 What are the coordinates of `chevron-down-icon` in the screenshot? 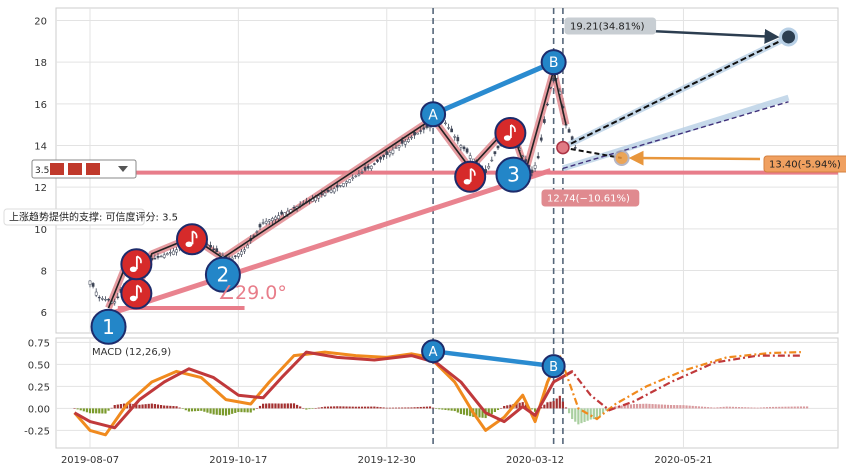 It's located at (123, 169).